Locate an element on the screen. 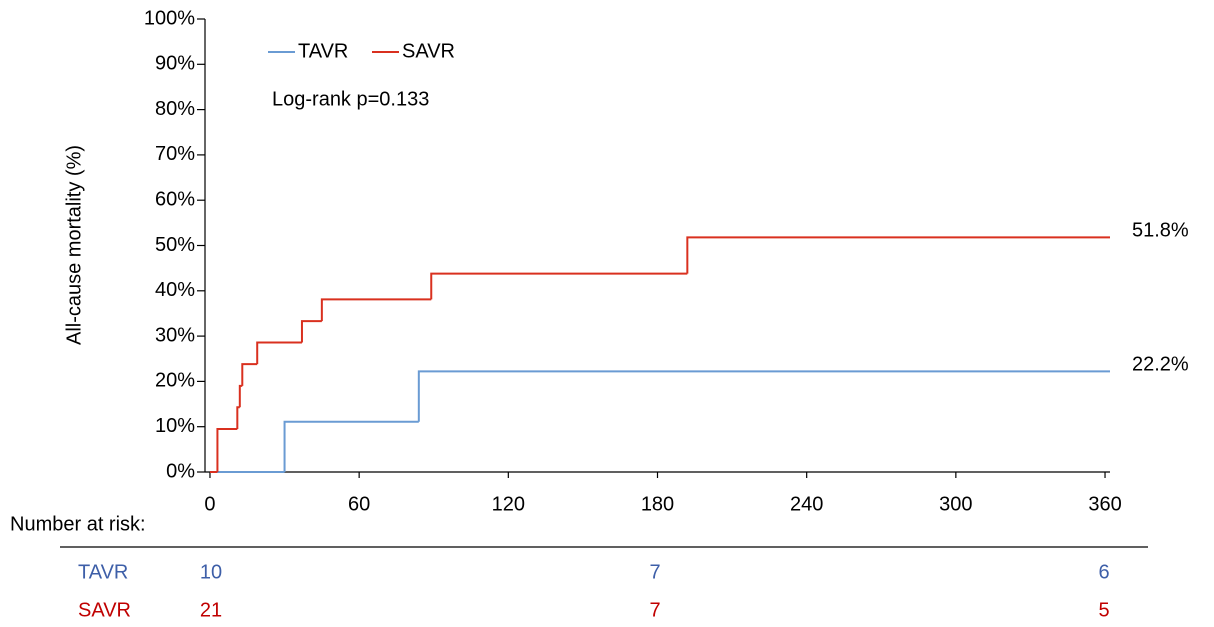 The width and height of the screenshot is (1214, 627). risk-row-name: TAVR is located at coordinates (103, 572).